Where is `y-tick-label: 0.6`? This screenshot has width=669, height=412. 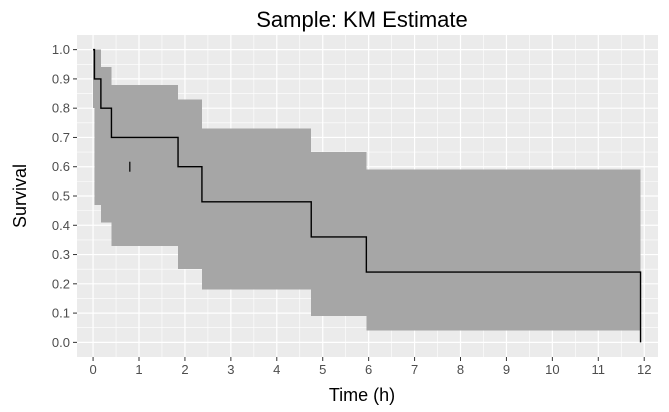
y-tick-label: 0.6 is located at coordinates (61, 166).